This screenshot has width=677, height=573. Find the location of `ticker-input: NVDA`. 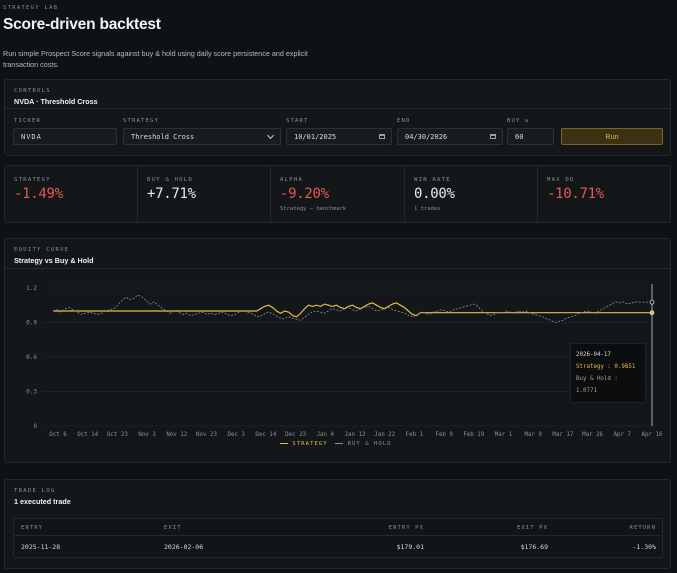

ticker-input: NVDA is located at coordinates (65, 136).